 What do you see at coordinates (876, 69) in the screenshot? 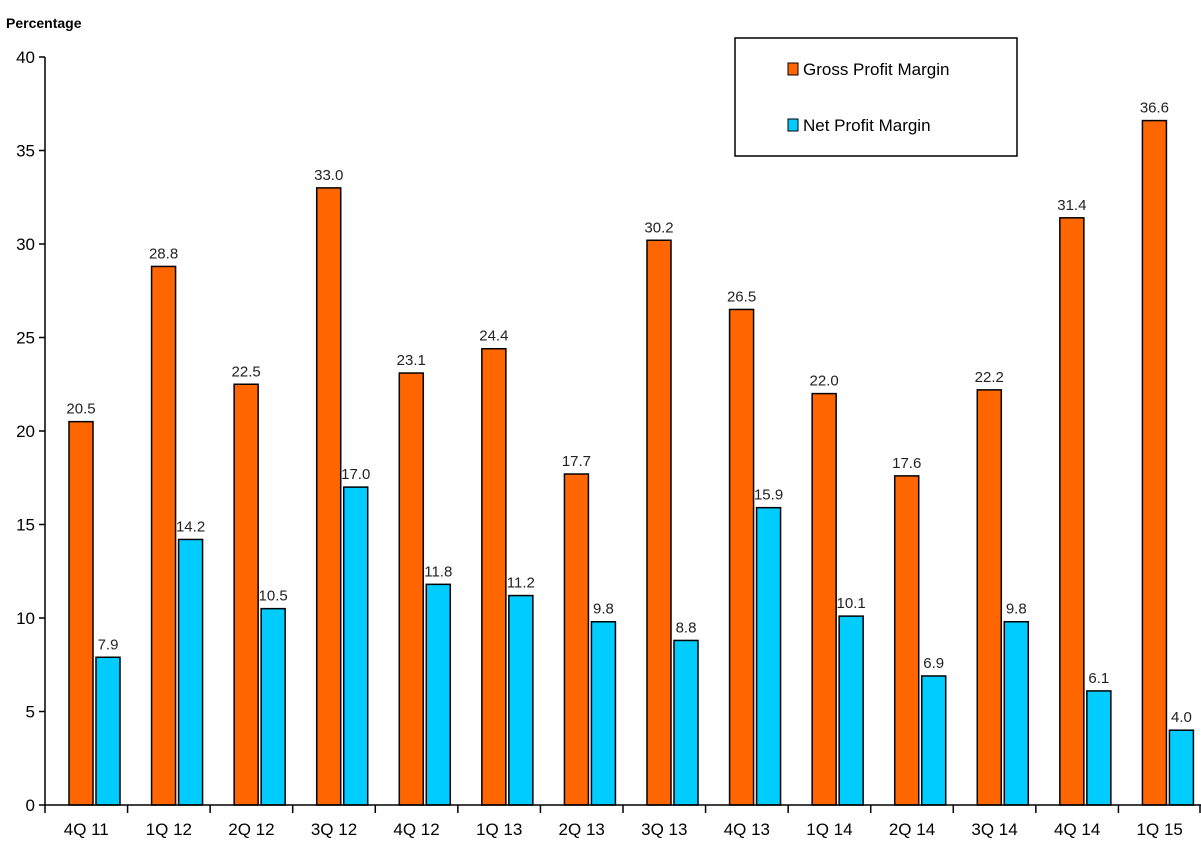
I see `legend-entry-label: Gross Profit Margin` at bounding box center [876, 69].